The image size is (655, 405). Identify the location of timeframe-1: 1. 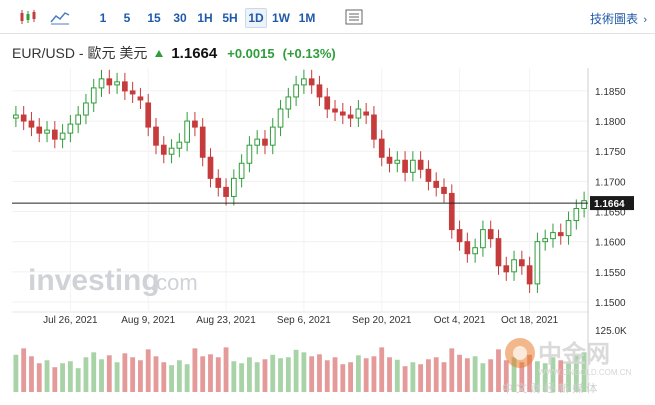
(103, 18).